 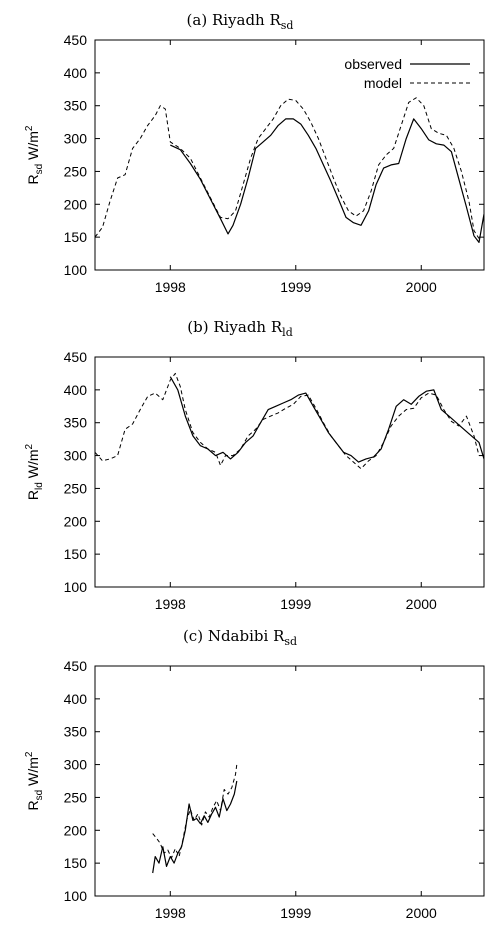 I want to click on panel-title: (c) Ndabibi Rsd, so click(x=240, y=637).